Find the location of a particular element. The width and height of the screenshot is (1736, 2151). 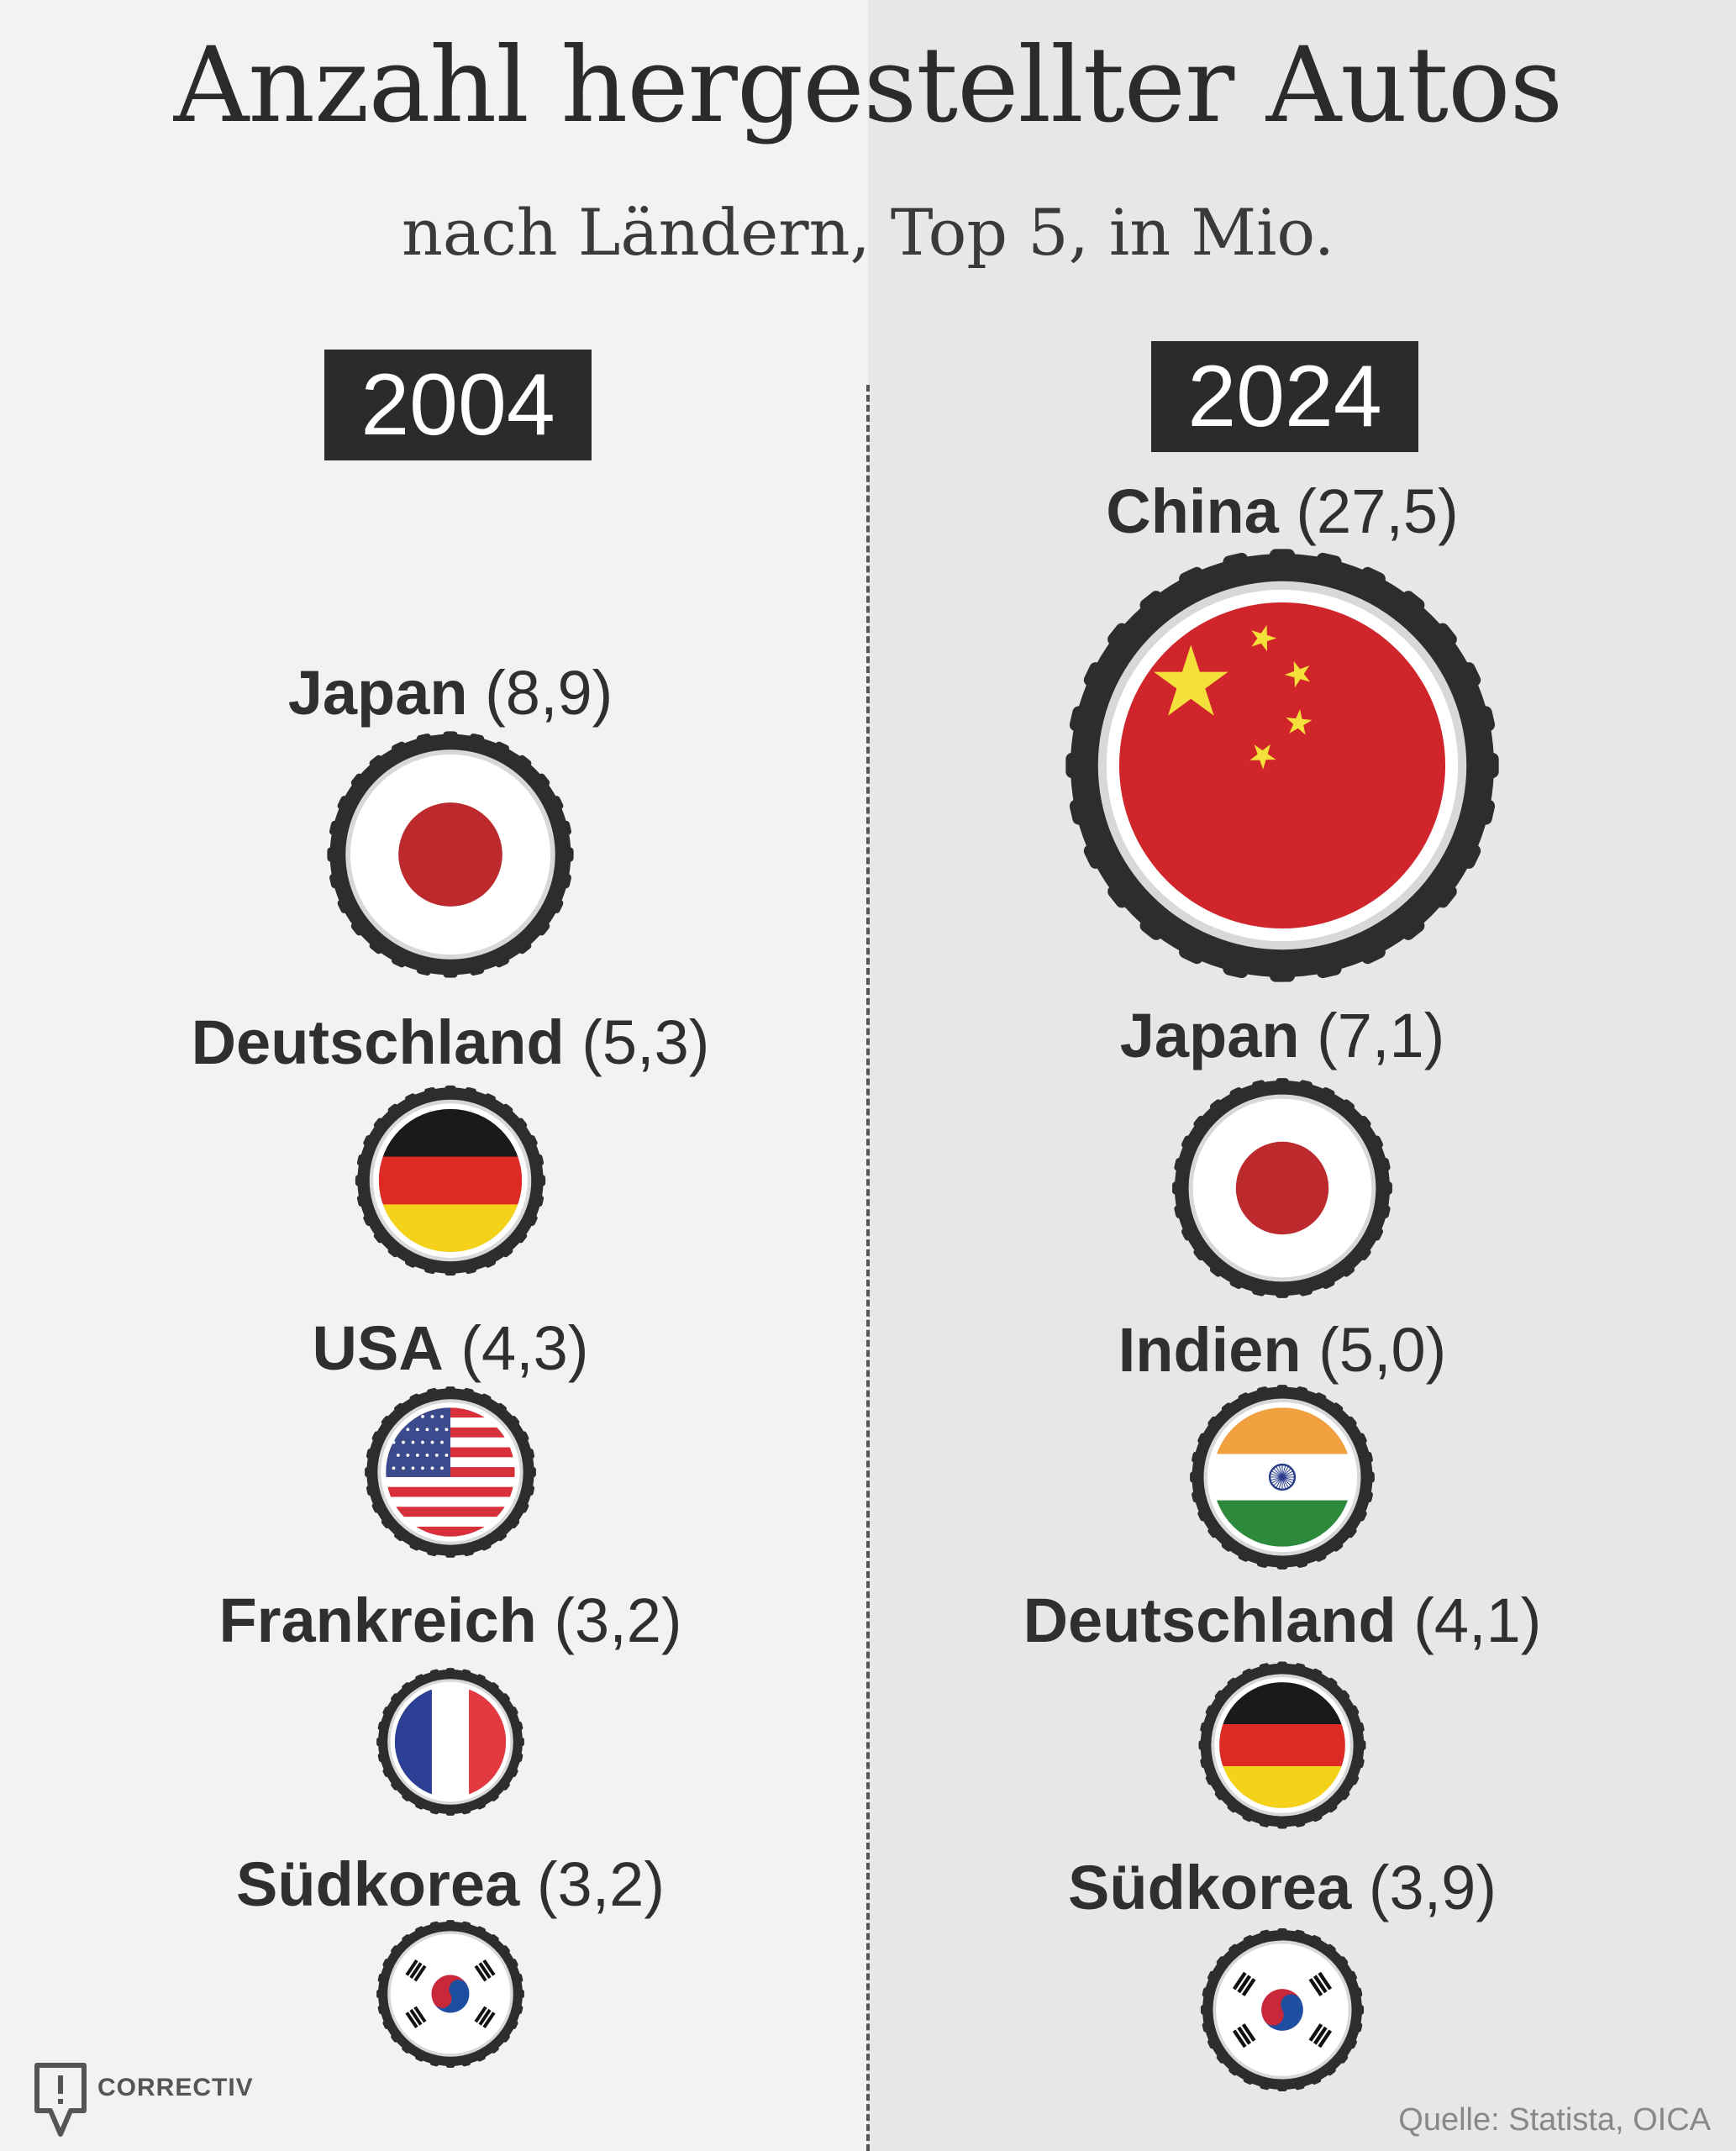

india-flag-icon is located at coordinates (1282, 1477).